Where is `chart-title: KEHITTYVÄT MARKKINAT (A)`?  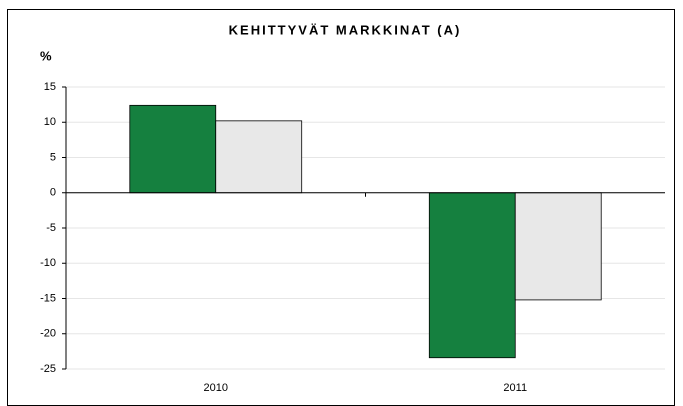
chart-title: KEHITTYVÄT MARKKINAT (A) is located at coordinates (345, 29).